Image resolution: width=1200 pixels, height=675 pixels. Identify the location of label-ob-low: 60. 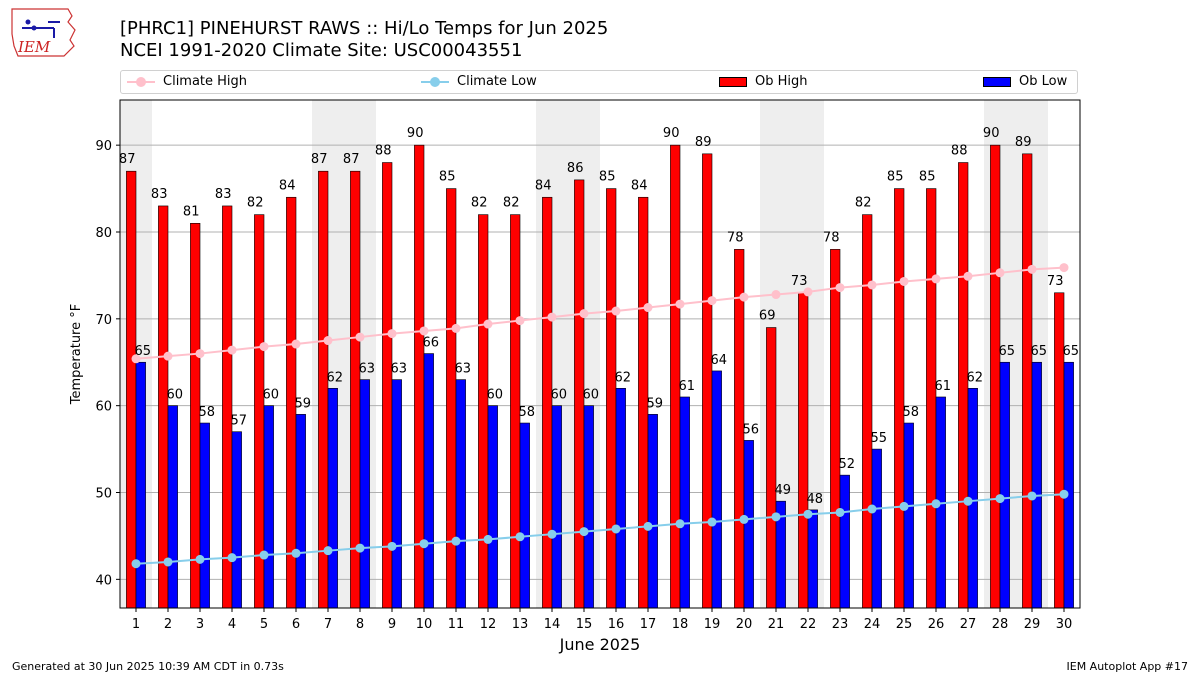
(495, 395).